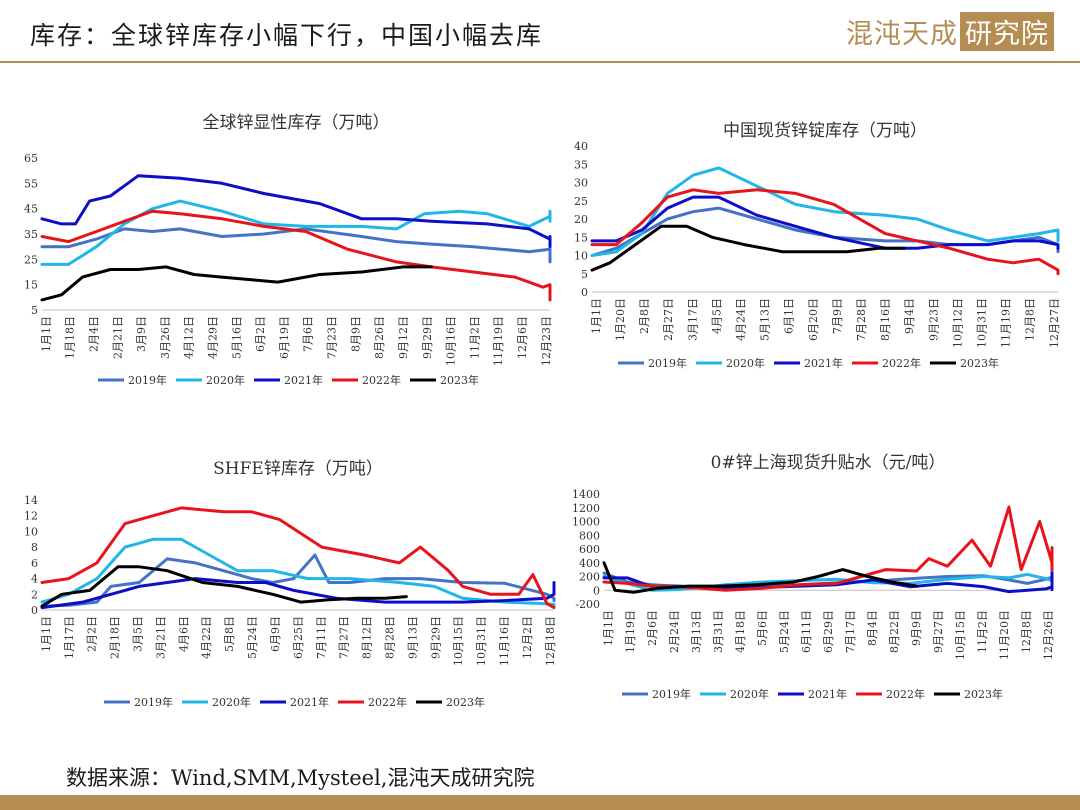  Describe the element at coordinates (872, 628) in the screenshot. I see `x-tick-label: 8月4日` at that location.